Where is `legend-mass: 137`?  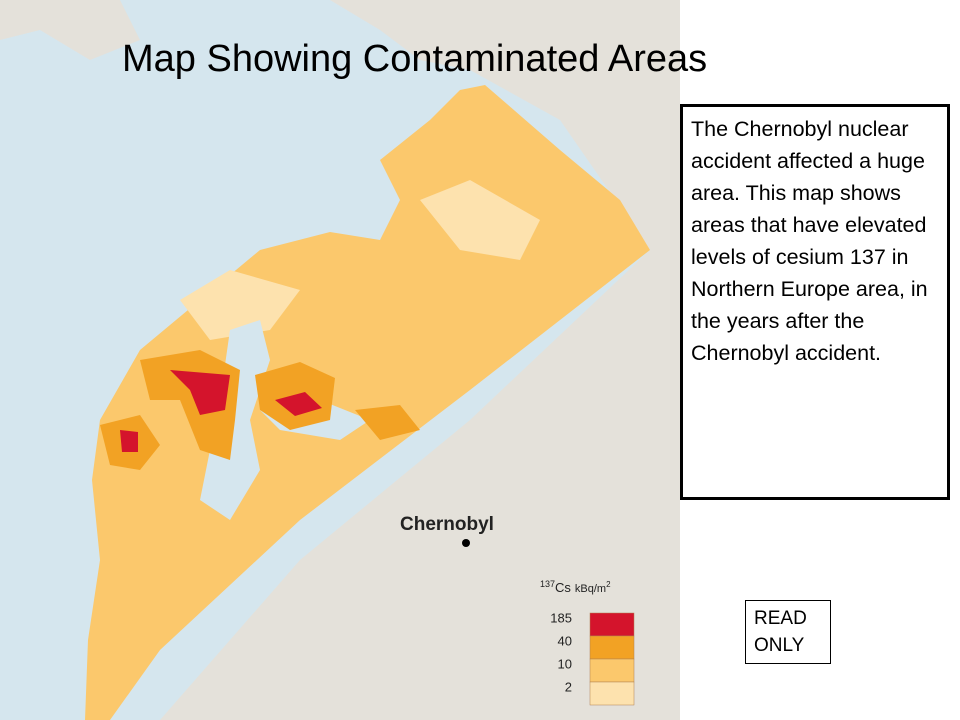
legend-mass: 137 is located at coordinates (547, 584).